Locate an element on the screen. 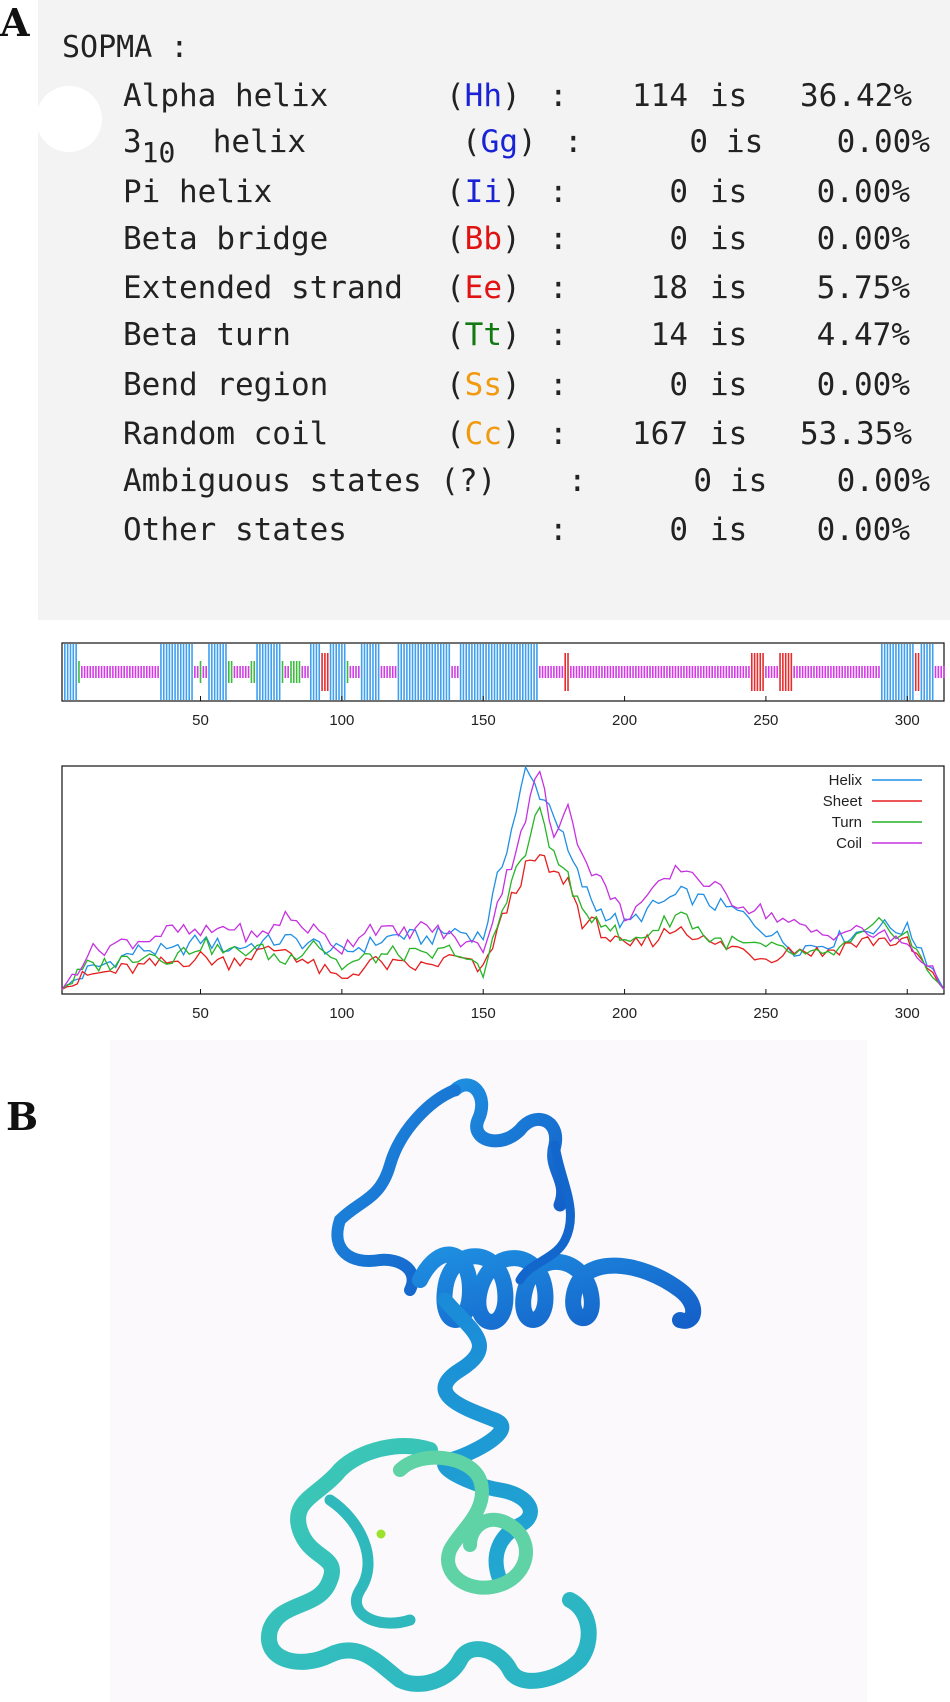  sopma-row-310-helix: 310 helix (Gg) : 0 is 0.00% is located at coordinates (465, 150).